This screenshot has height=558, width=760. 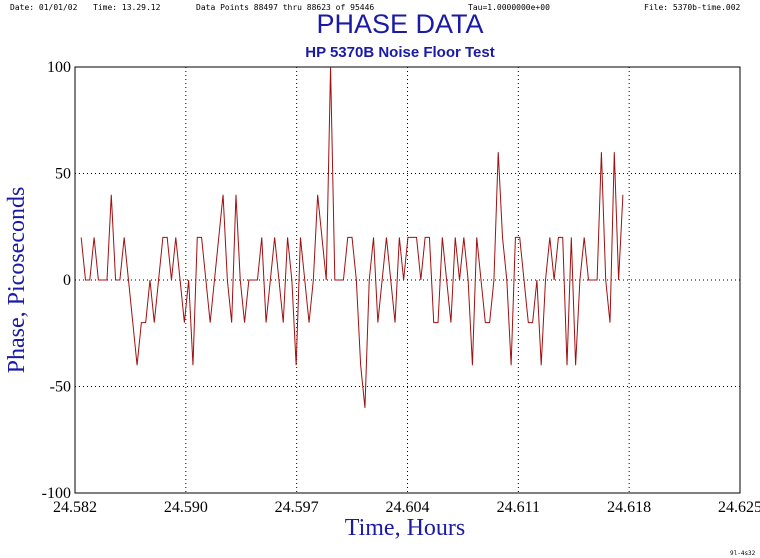 I want to click on x-tick-label: 24.625, so click(x=739, y=507).